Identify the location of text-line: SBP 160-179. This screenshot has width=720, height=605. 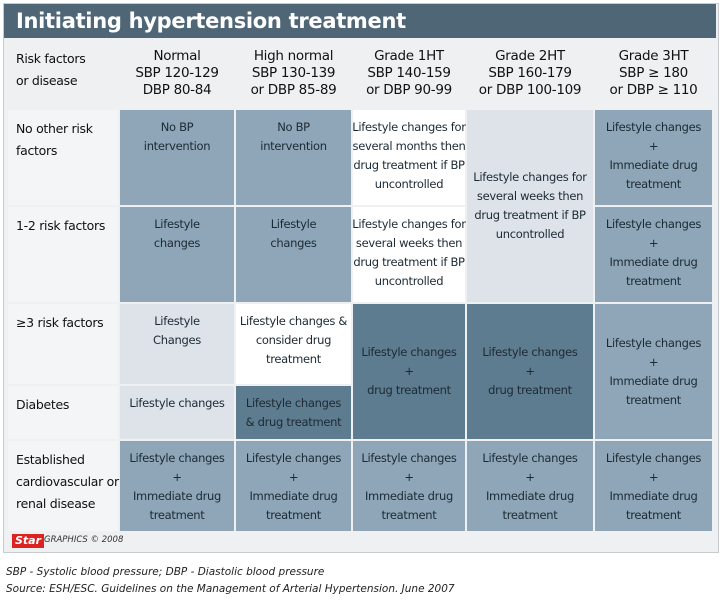
(530, 73).